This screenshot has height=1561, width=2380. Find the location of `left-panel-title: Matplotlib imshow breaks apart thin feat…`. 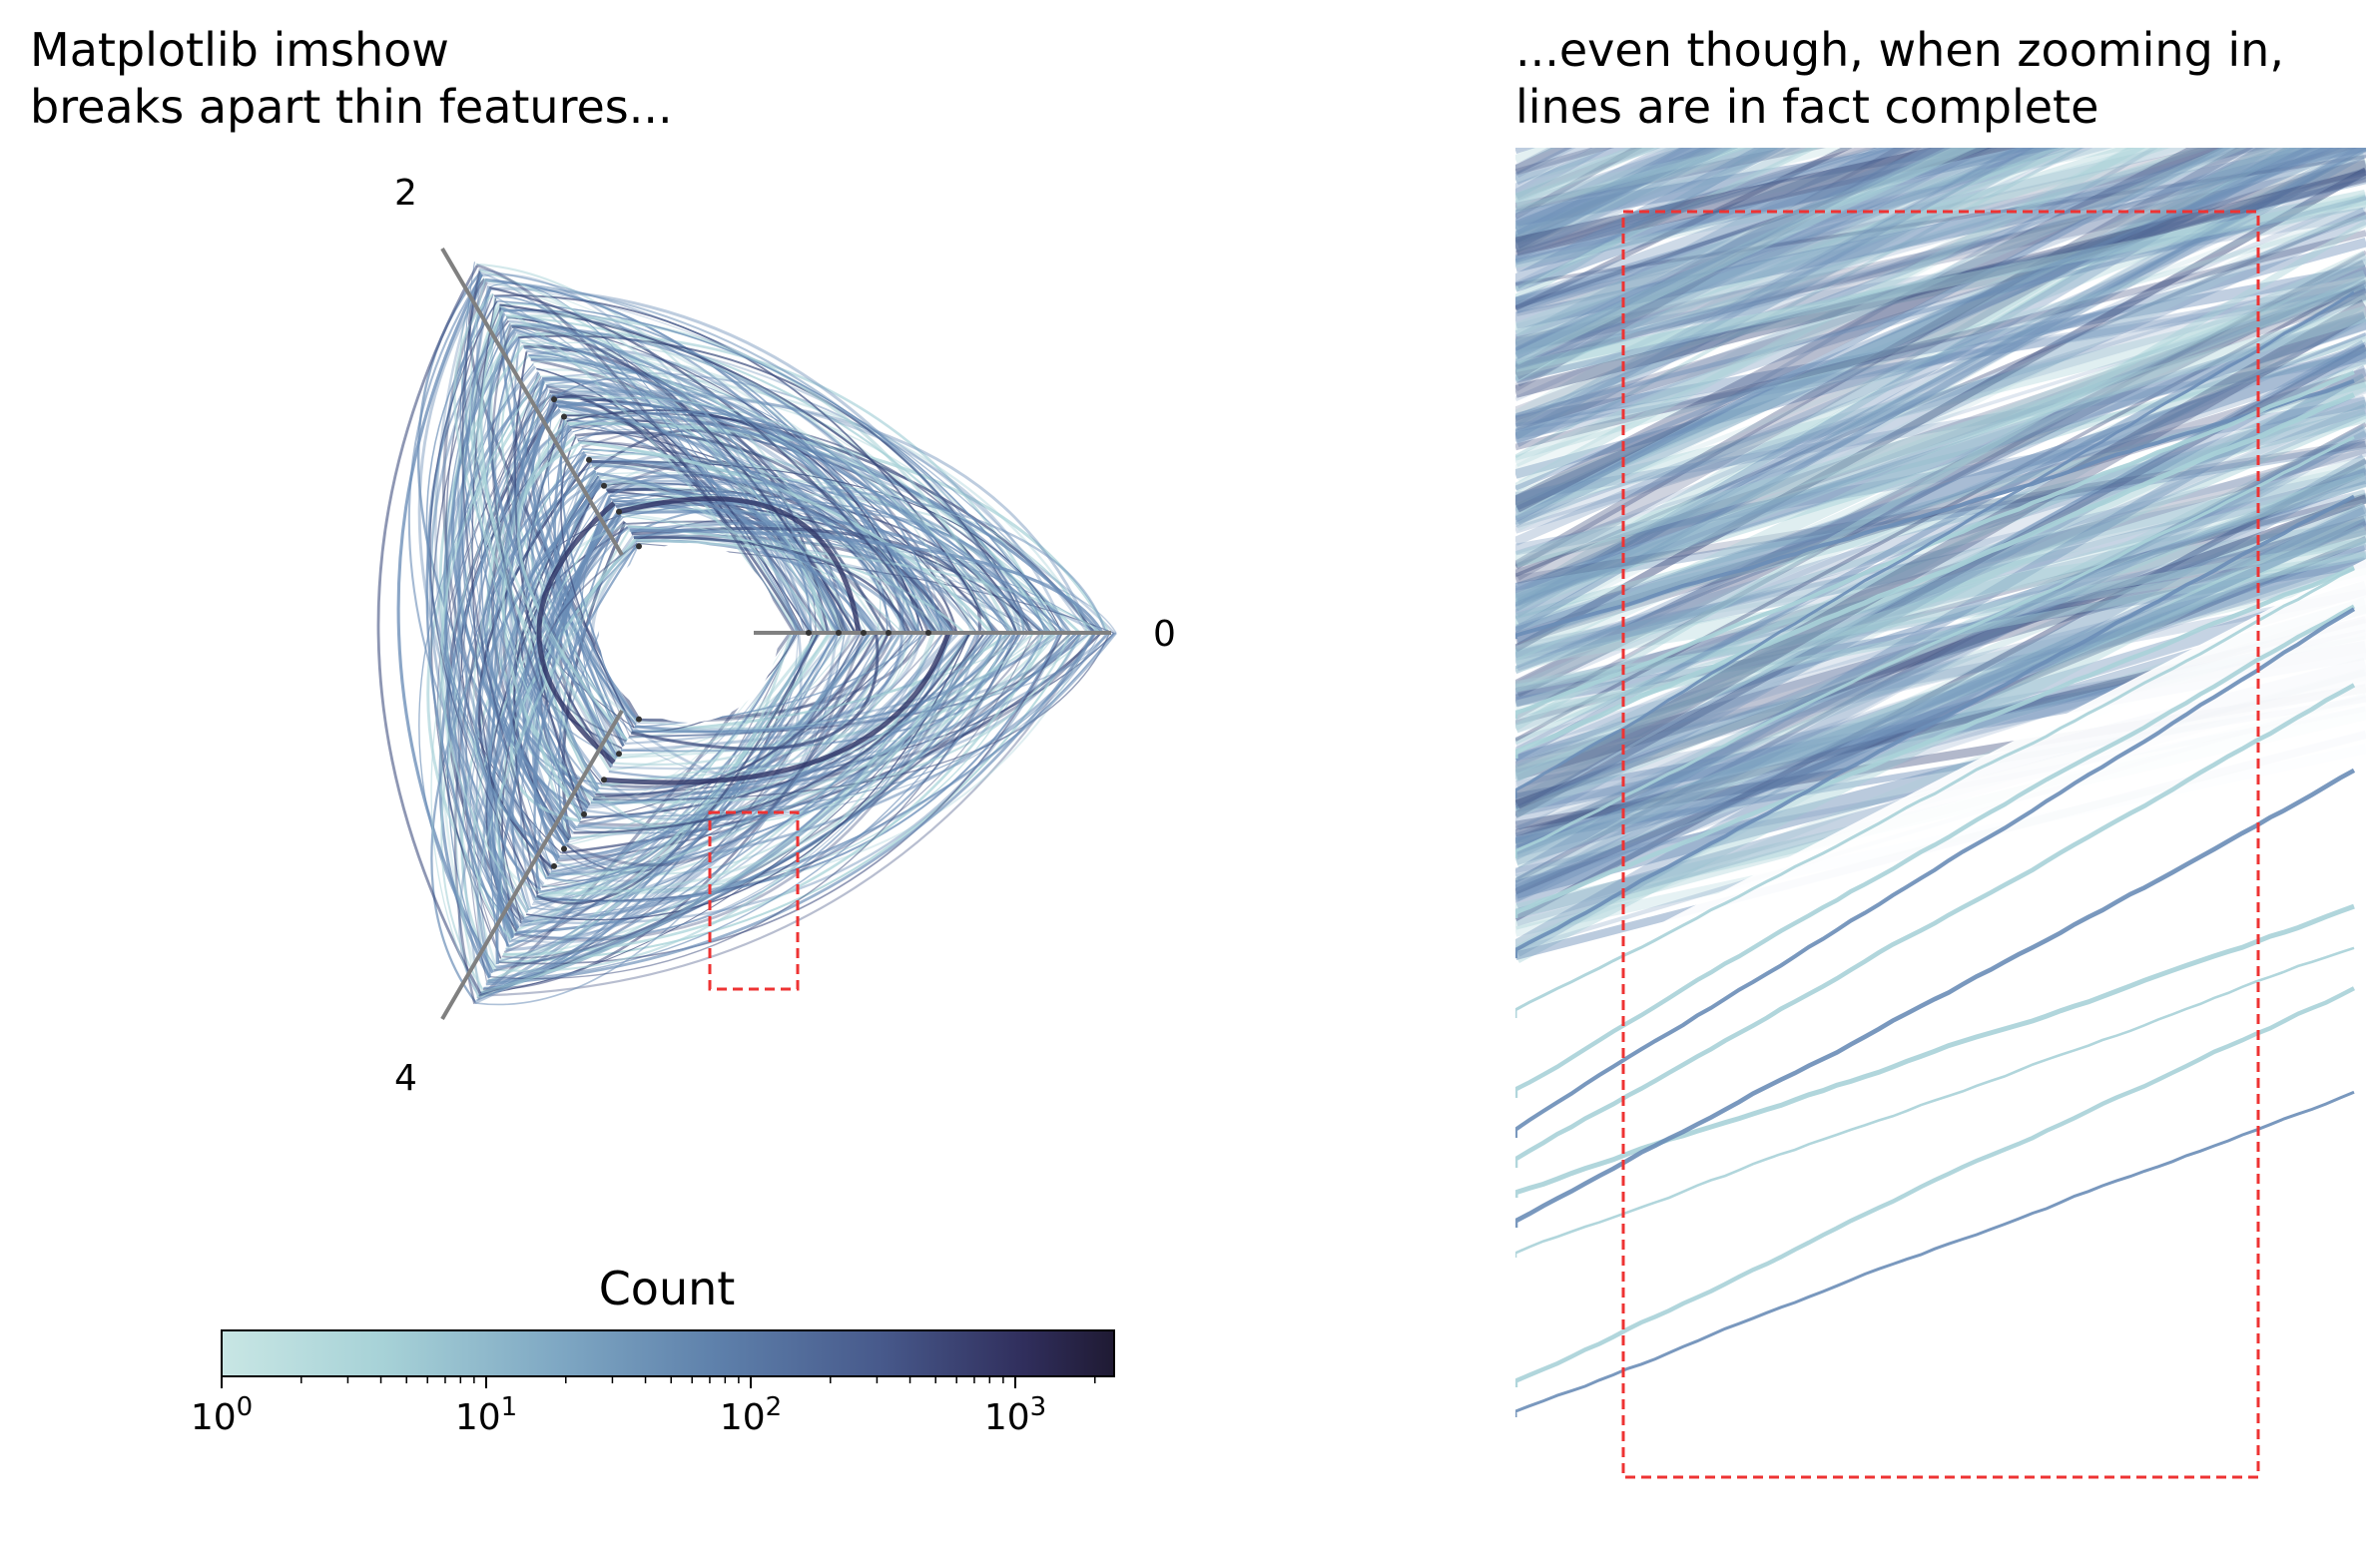

left-panel-title: Matplotlib imshow breaks apart thin feat… is located at coordinates (351, 79).